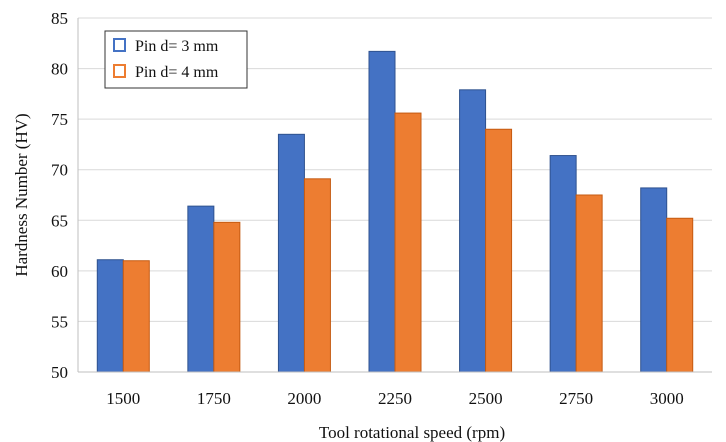 This screenshot has height=442, width=726. Describe the element at coordinates (395, 398) in the screenshot. I see `x-tick-label: 2250` at that location.